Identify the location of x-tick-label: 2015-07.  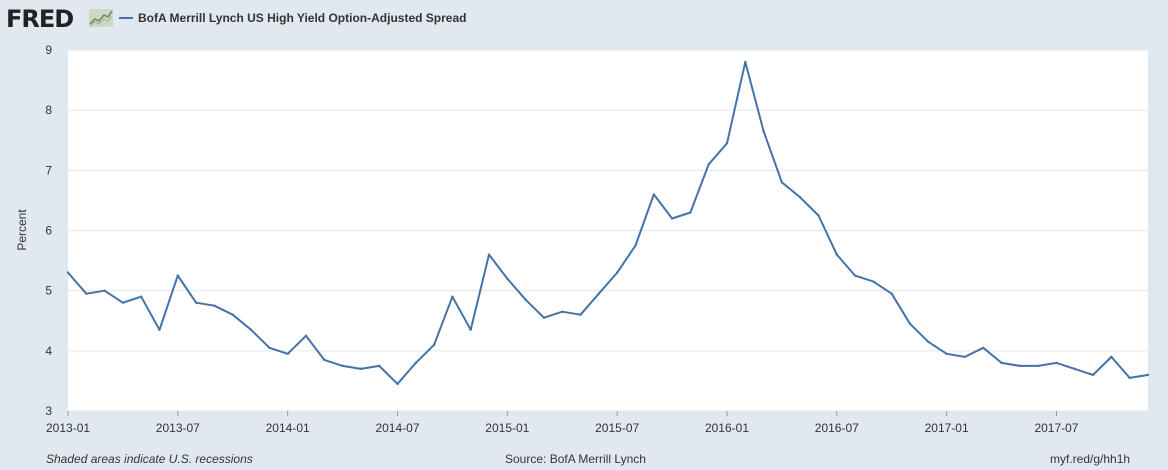
(617, 428).